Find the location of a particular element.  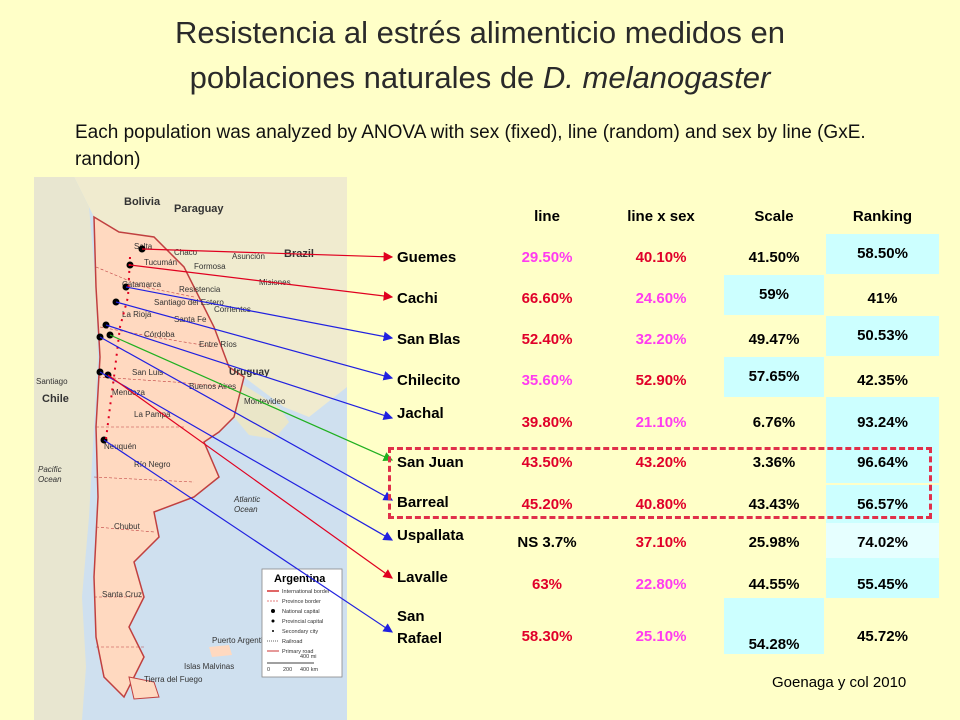

cell-lavalle-rank: 55.45% is located at coordinates (882, 578).